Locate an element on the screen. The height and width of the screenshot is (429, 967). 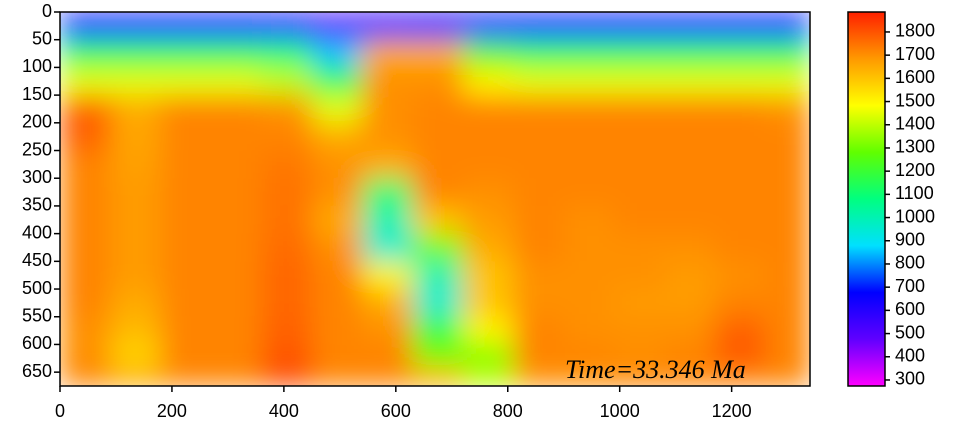
colorbar-tick-label: 800 is located at coordinates (910, 263).